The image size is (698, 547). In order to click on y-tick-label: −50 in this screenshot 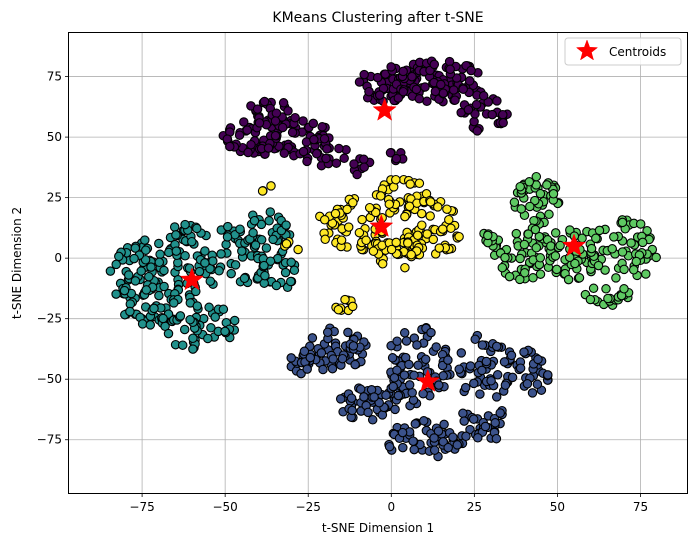, I will do `click(49, 379)`.